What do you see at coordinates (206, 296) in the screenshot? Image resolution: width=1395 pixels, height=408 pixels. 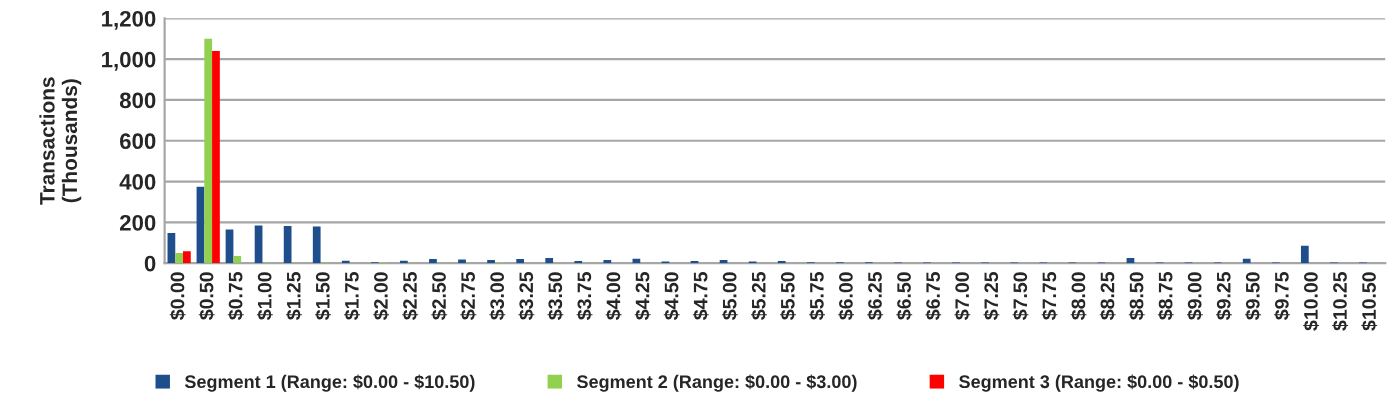 I see `x-tick-label: $0.50` at bounding box center [206, 296].